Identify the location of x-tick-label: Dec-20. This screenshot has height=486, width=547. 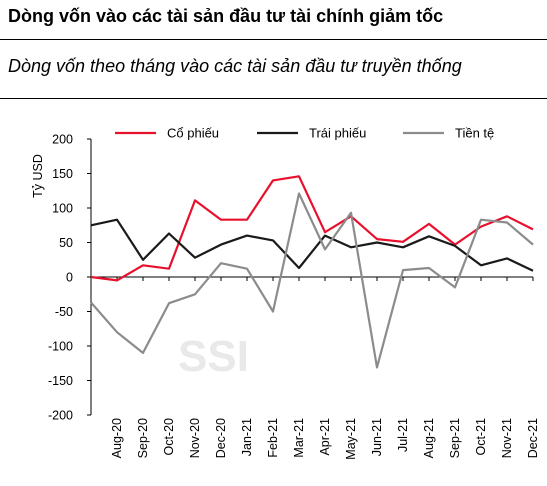
(221, 438).